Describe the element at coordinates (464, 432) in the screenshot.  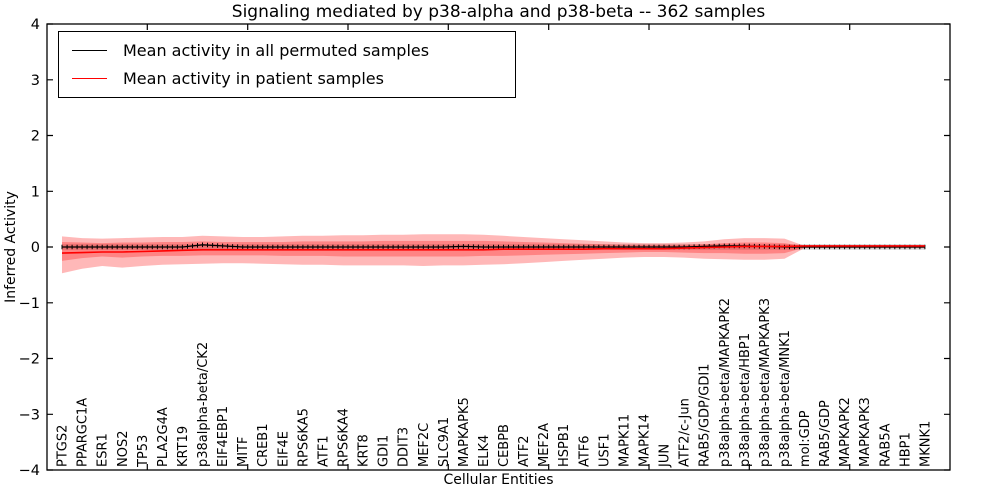
I see `x-tick-label: MAPKAPK5` at that location.